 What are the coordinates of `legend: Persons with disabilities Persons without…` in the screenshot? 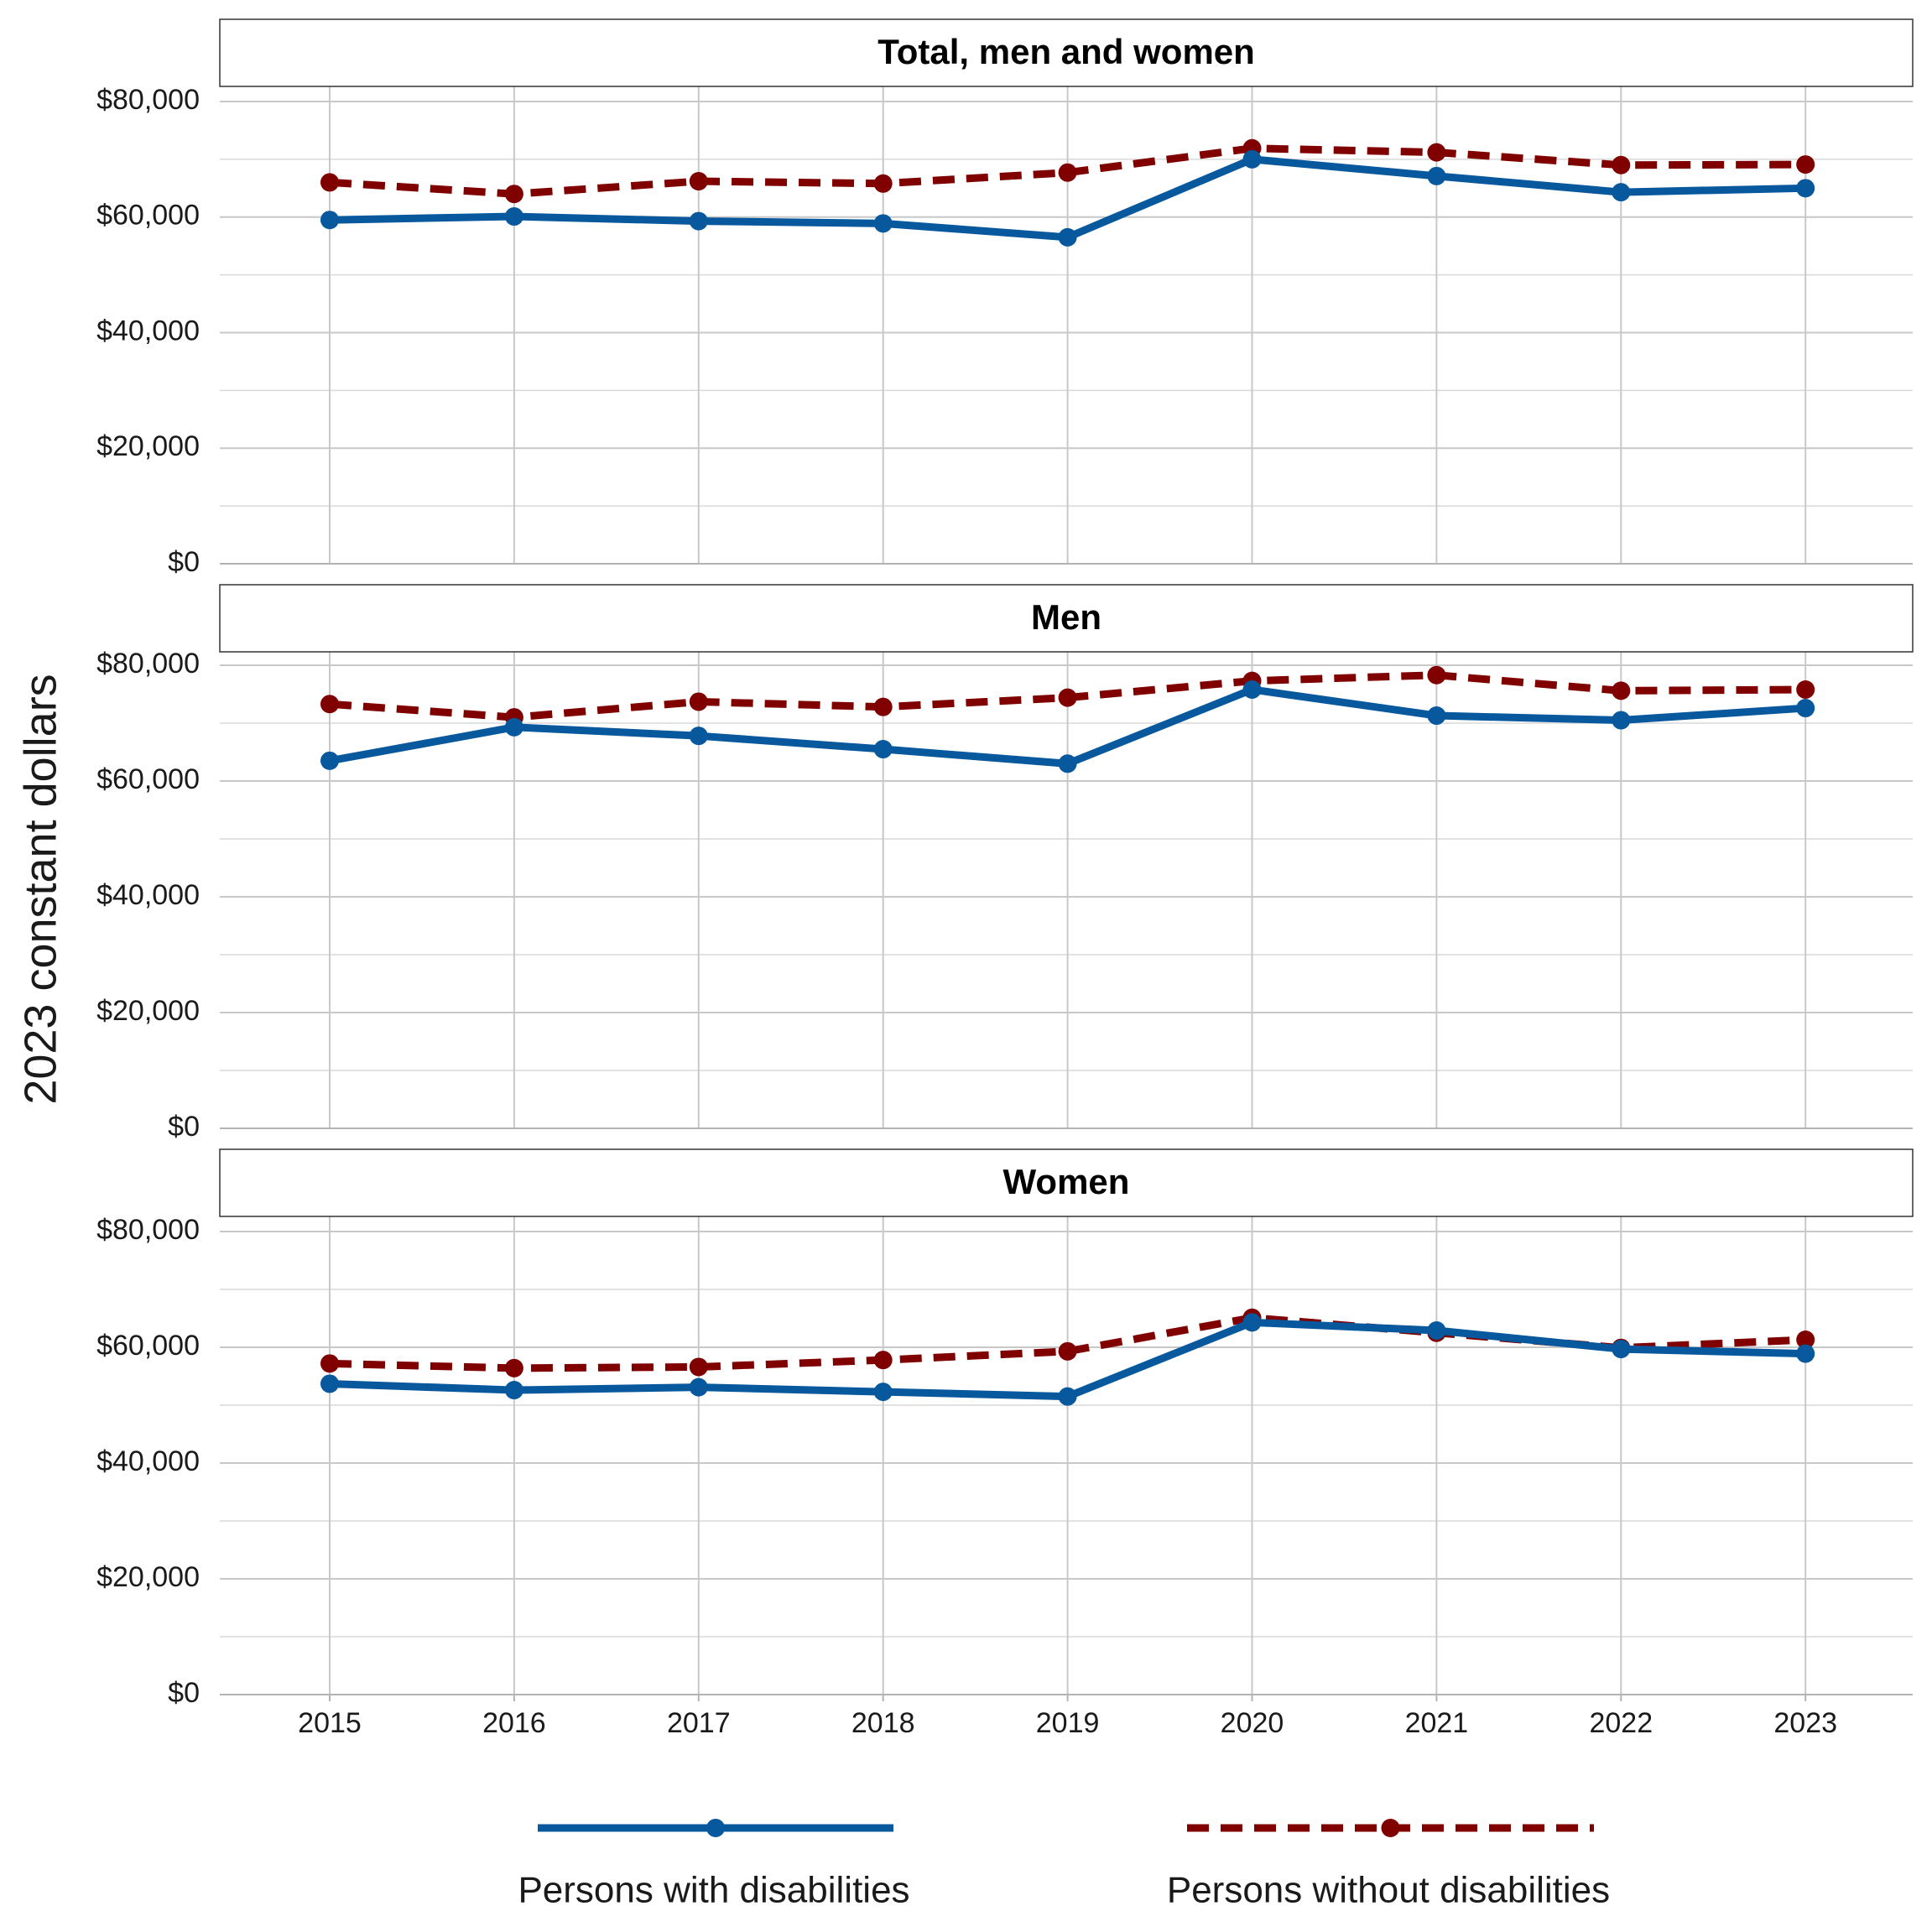 It's located at (1064, 1865).